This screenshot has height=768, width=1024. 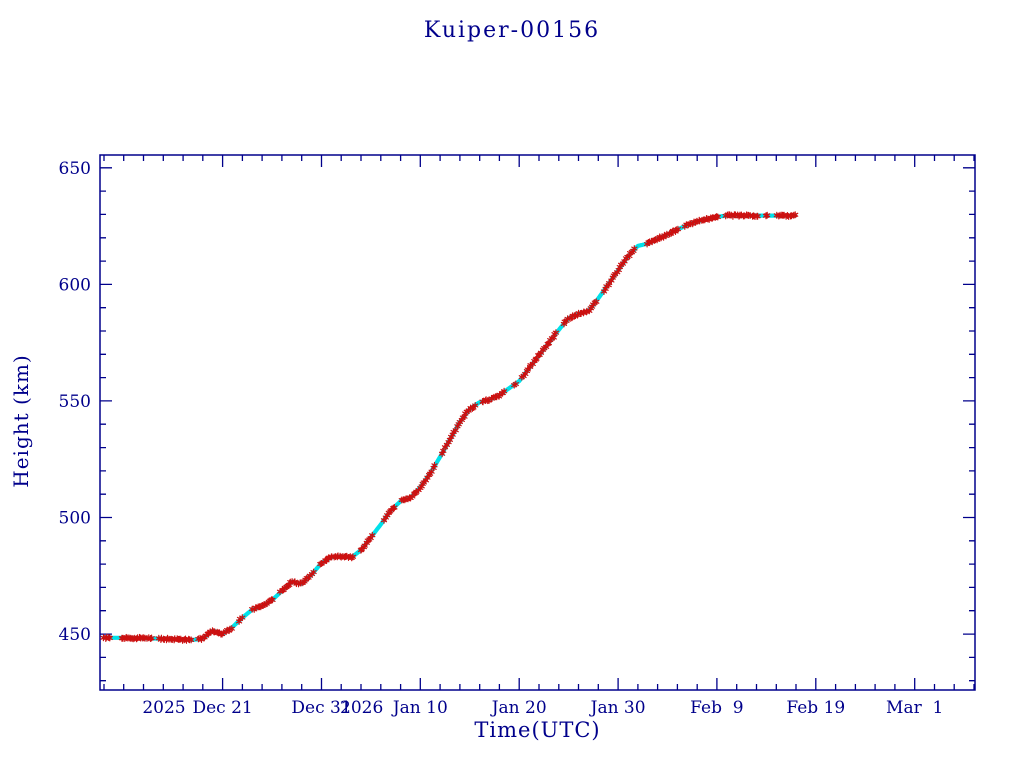 What do you see at coordinates (75, 402) in the screenshot?
I see `y-tick-label: 550` at bounding box center [75, 402].